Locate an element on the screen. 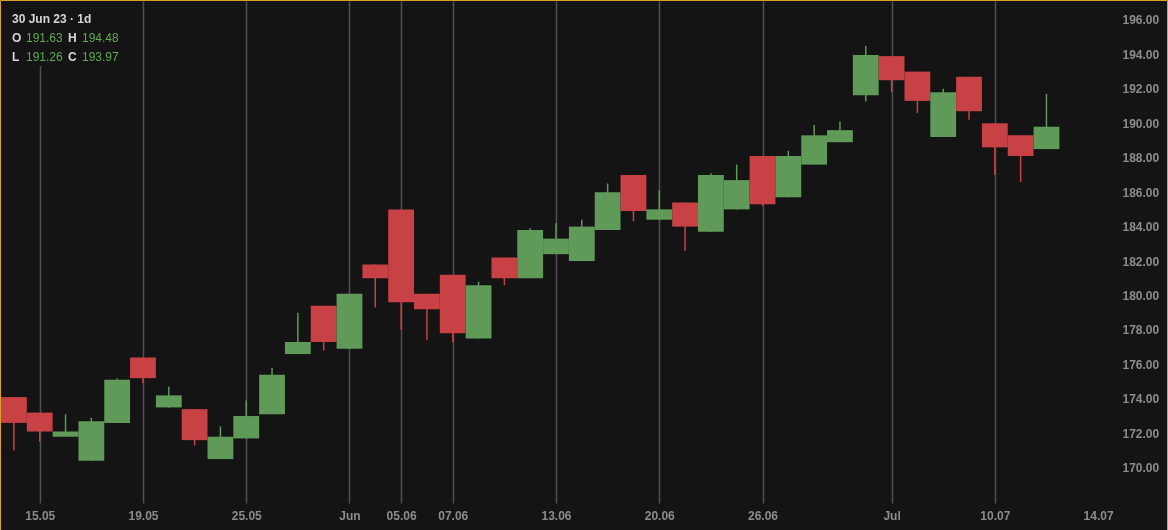  x-tick-label: 25.05 is located at coordinates (247, 515).